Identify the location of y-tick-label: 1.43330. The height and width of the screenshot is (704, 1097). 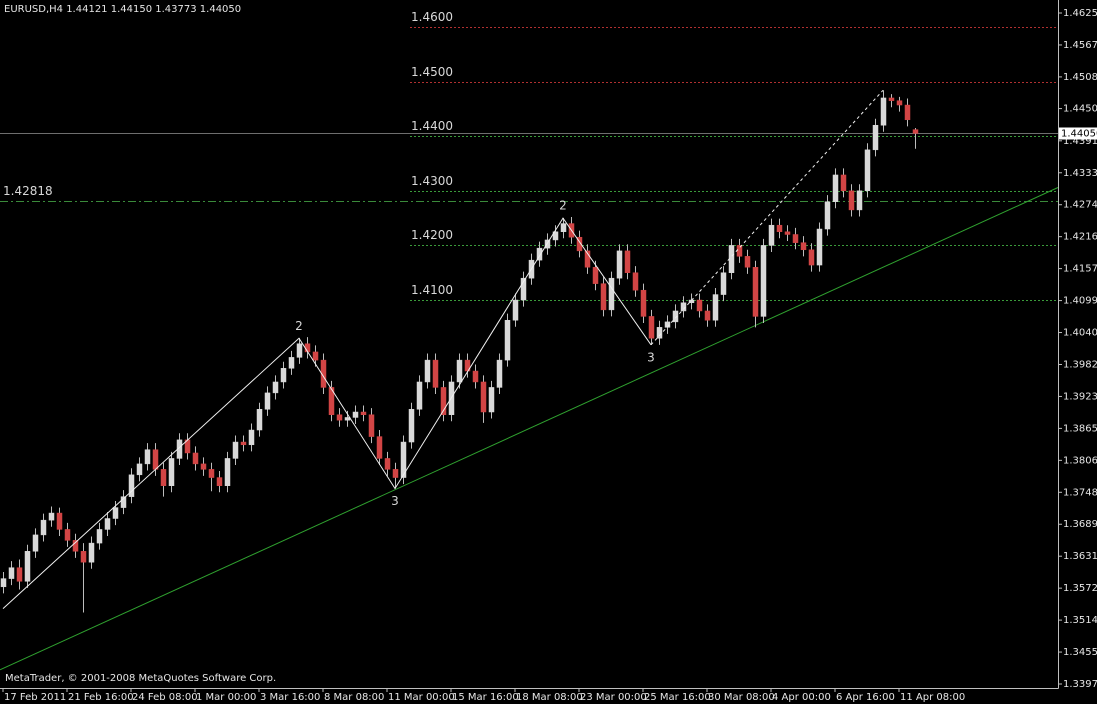
(1080, 173).